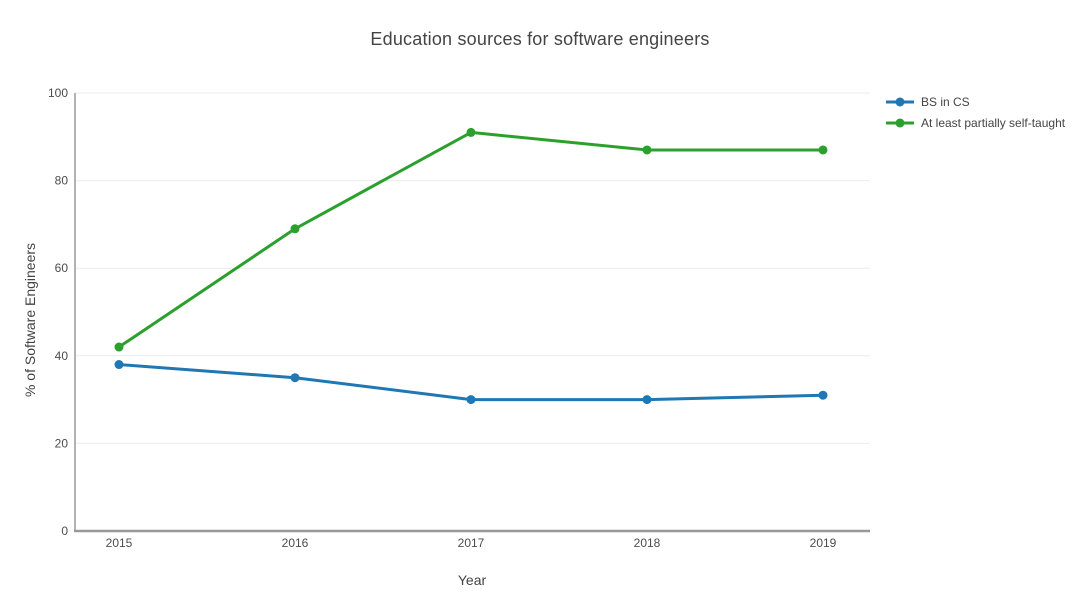  What do you see at coordinates (295, 543) in the screenshot?
I see `x-tick-label: 2016` at bounding box center [295, 543].